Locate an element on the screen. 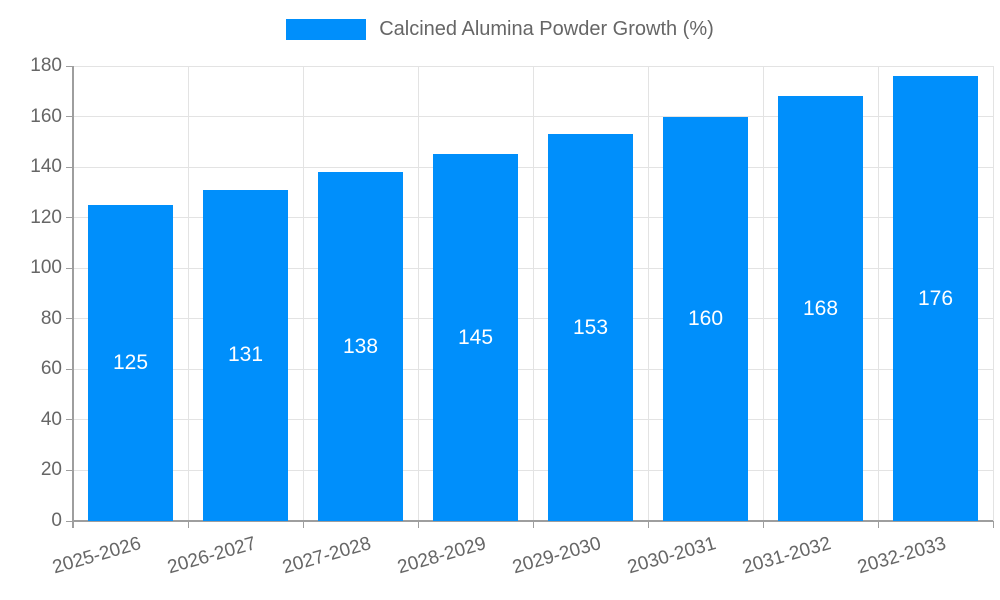 Image resolution: width=1000 pixels, height=600 pixels. legend: Calcined Alumina Powder Growth (%) is located at coordinates (500, 29).